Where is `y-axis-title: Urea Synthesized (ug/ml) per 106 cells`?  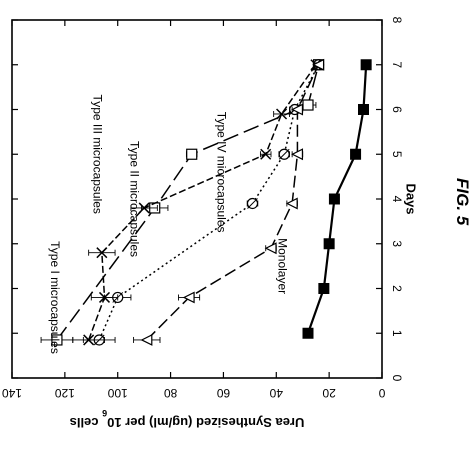 y-axis-title: Urea Synthesized (ug/ml) per 106 cells is located at coordinates (187, 419).